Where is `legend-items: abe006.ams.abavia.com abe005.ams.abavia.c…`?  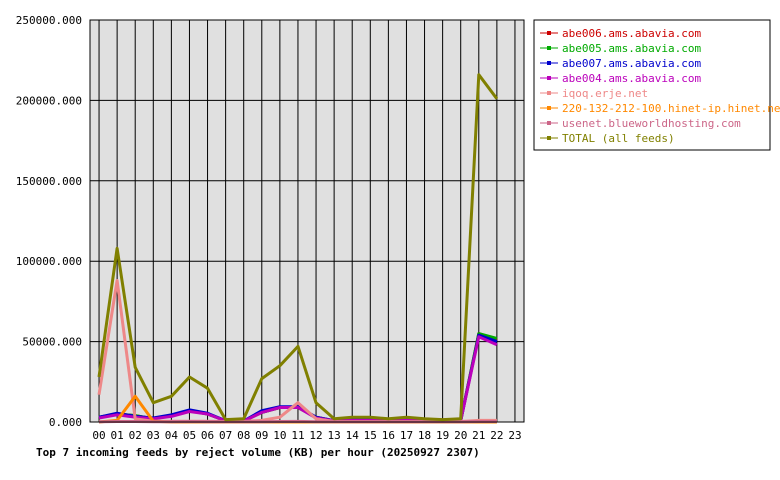 legend-items: abe006.ams.abavia.com abe005.ams.abavia.c… is located at coordinates (660, 86).